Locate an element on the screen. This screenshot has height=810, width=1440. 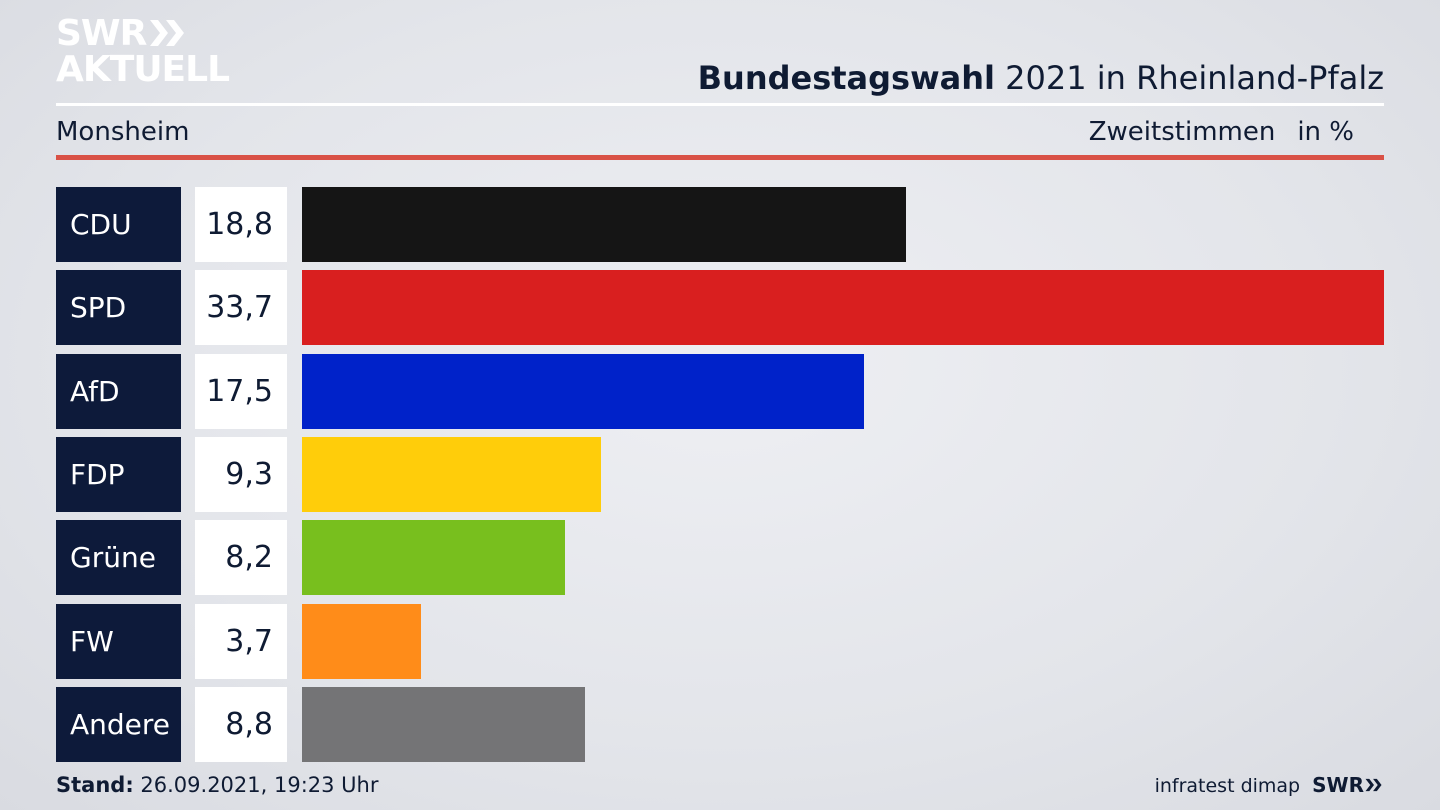
bar-row-afd: AfD 17,5 is located at coordinates (720, 391).